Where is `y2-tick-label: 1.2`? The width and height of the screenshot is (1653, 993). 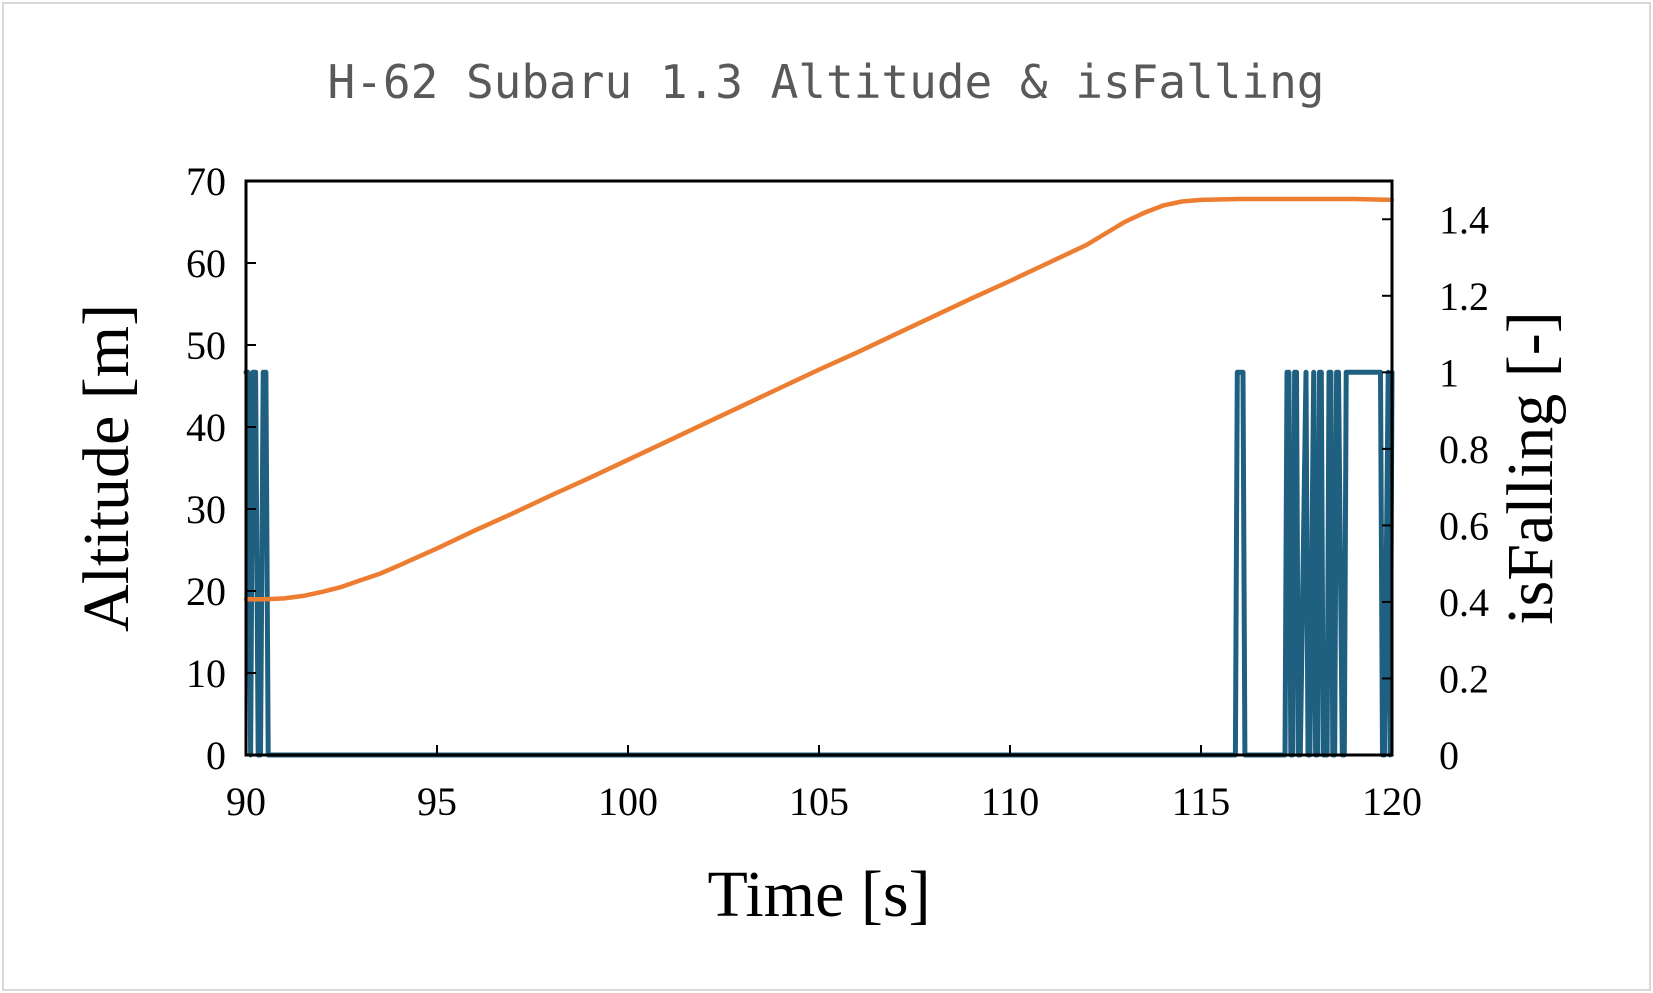
y2-tick-label: 1.2 is located at coordinates (1464, 296).